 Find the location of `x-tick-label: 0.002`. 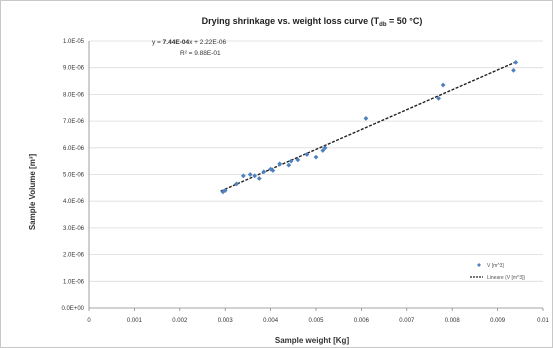

x-tick-label: 0.002 is located at coordinates (180, 321).